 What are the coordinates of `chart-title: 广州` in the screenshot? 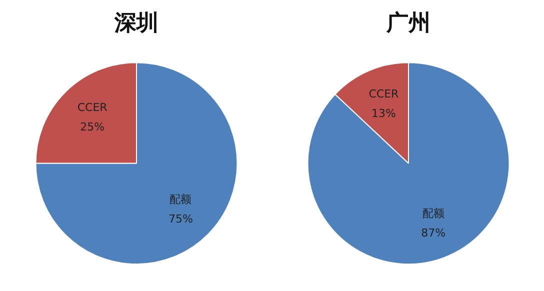 It's located at (408, 23).